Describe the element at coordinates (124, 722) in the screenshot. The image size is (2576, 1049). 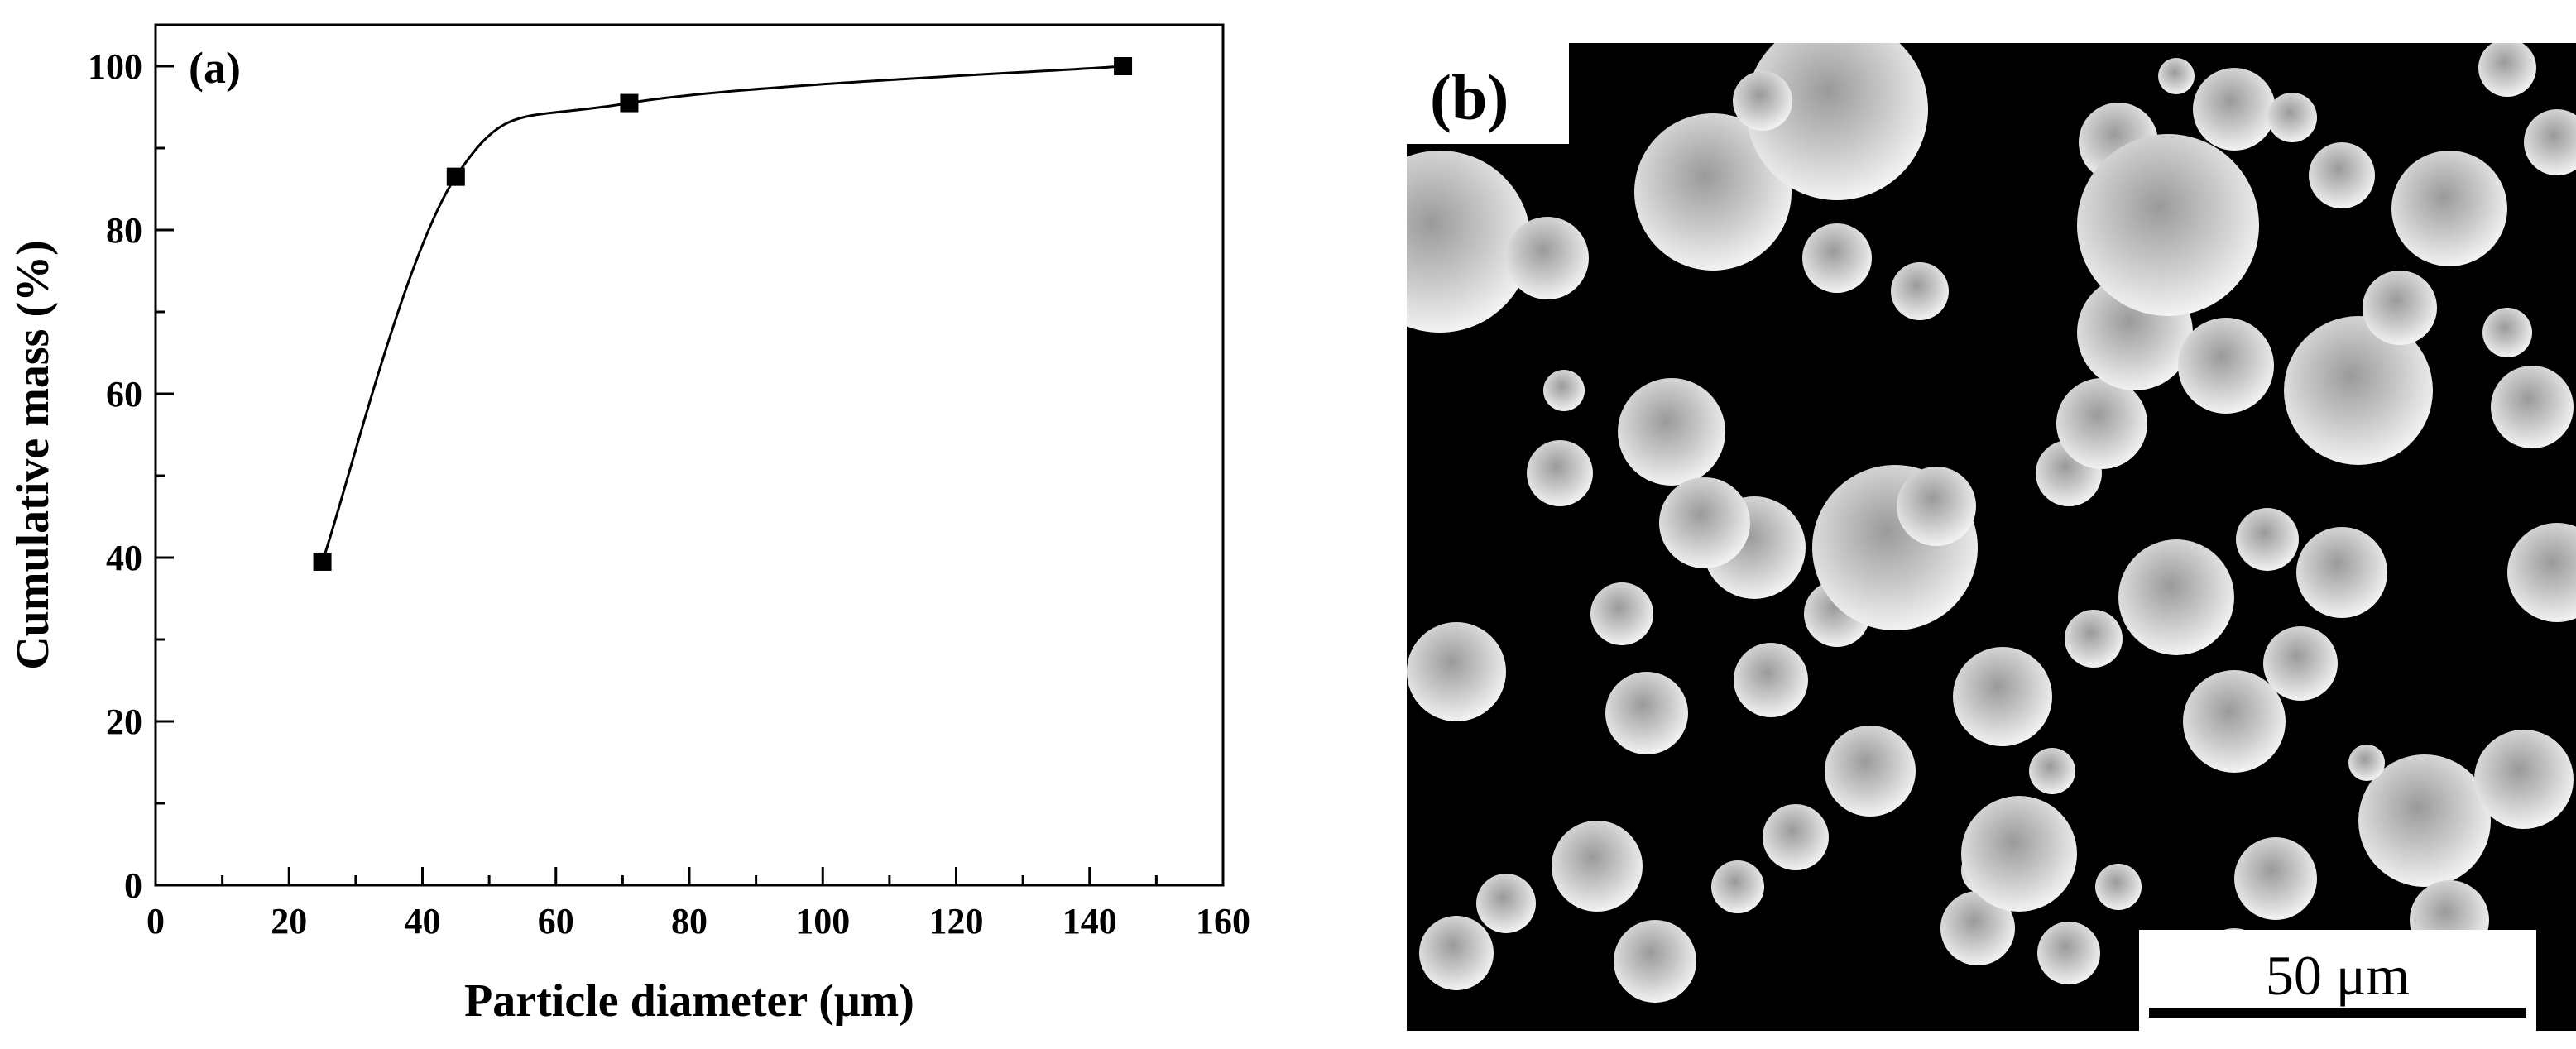
I see `y-tick-label: 20` at that location.